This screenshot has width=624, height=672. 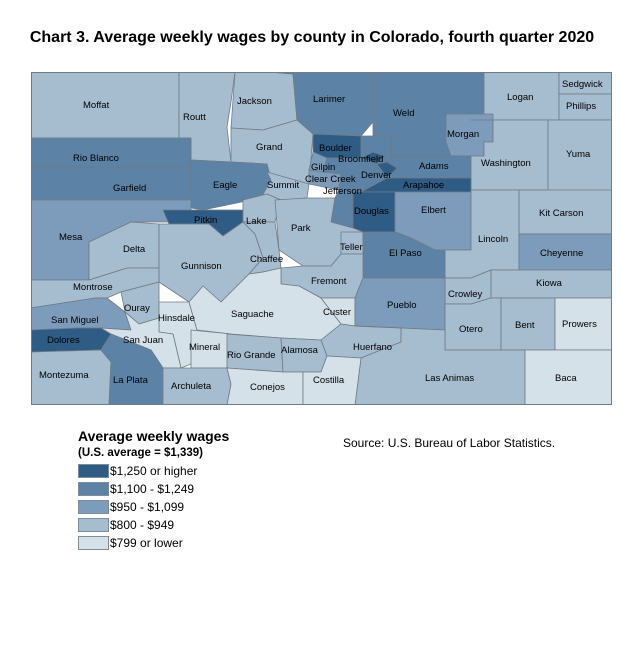 What do you see at coordinates (525, 325) in the screenshot?
I see `label-bent: Bent` at bounding box center [525, 325].